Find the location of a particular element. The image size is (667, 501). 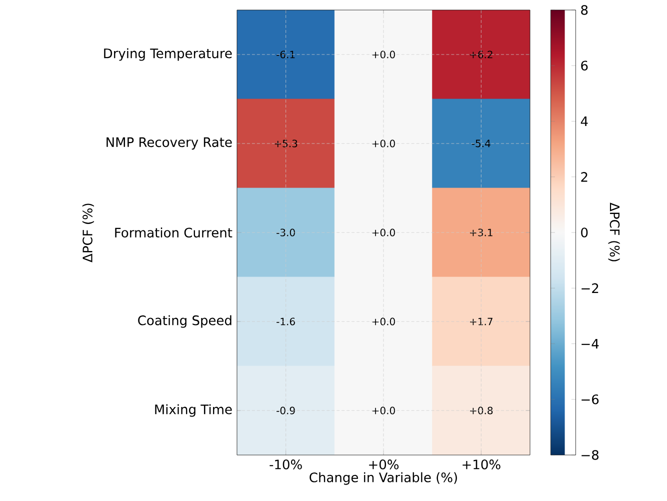

color-bar-label: −2 is located at coordinates (590, 288).